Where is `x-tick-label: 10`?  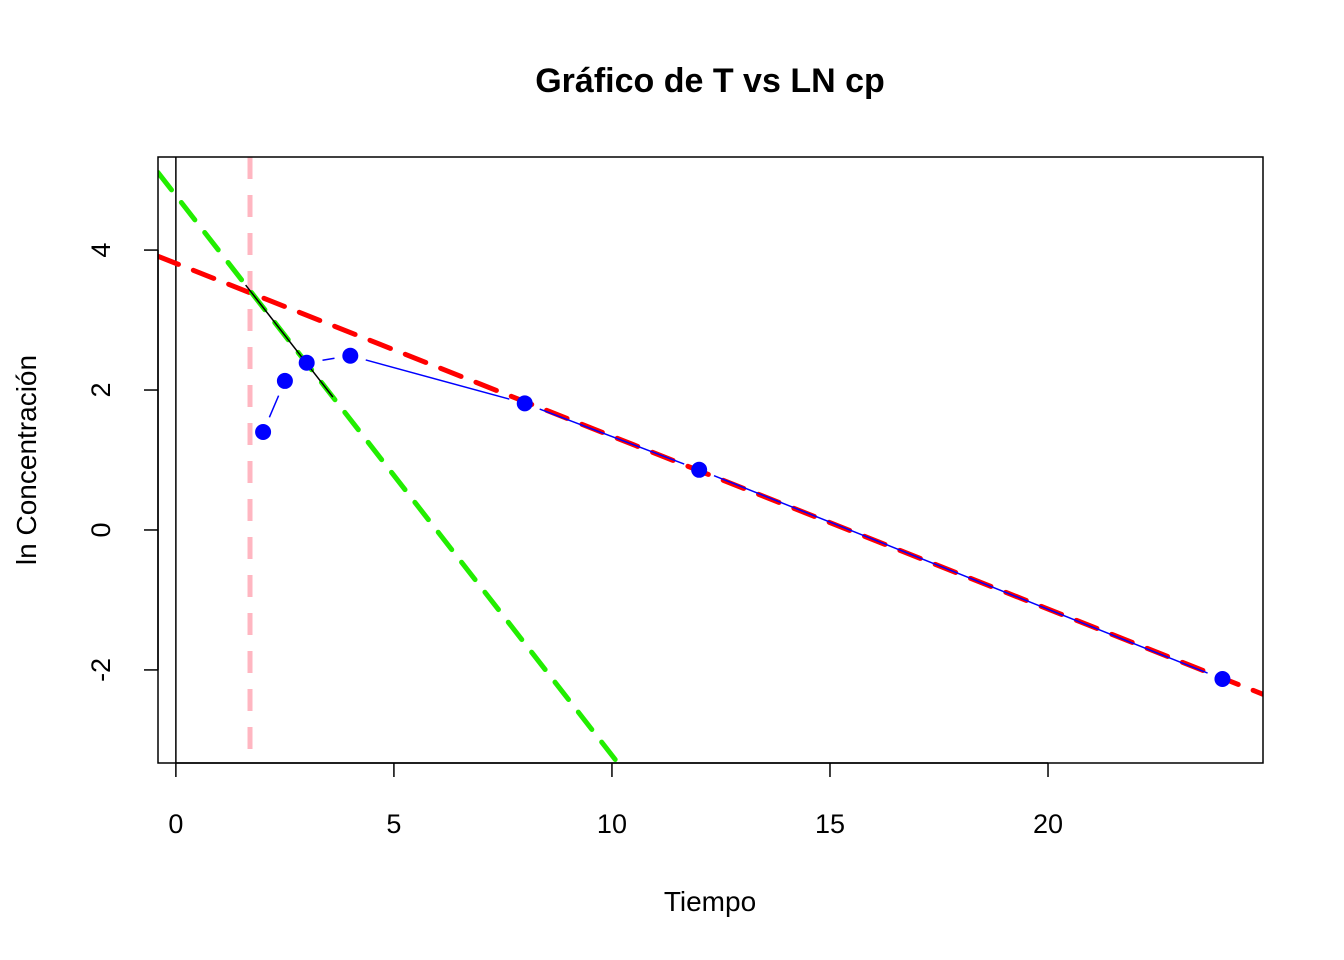 x-tick-label: 10 is located at coordinates (612, 824).